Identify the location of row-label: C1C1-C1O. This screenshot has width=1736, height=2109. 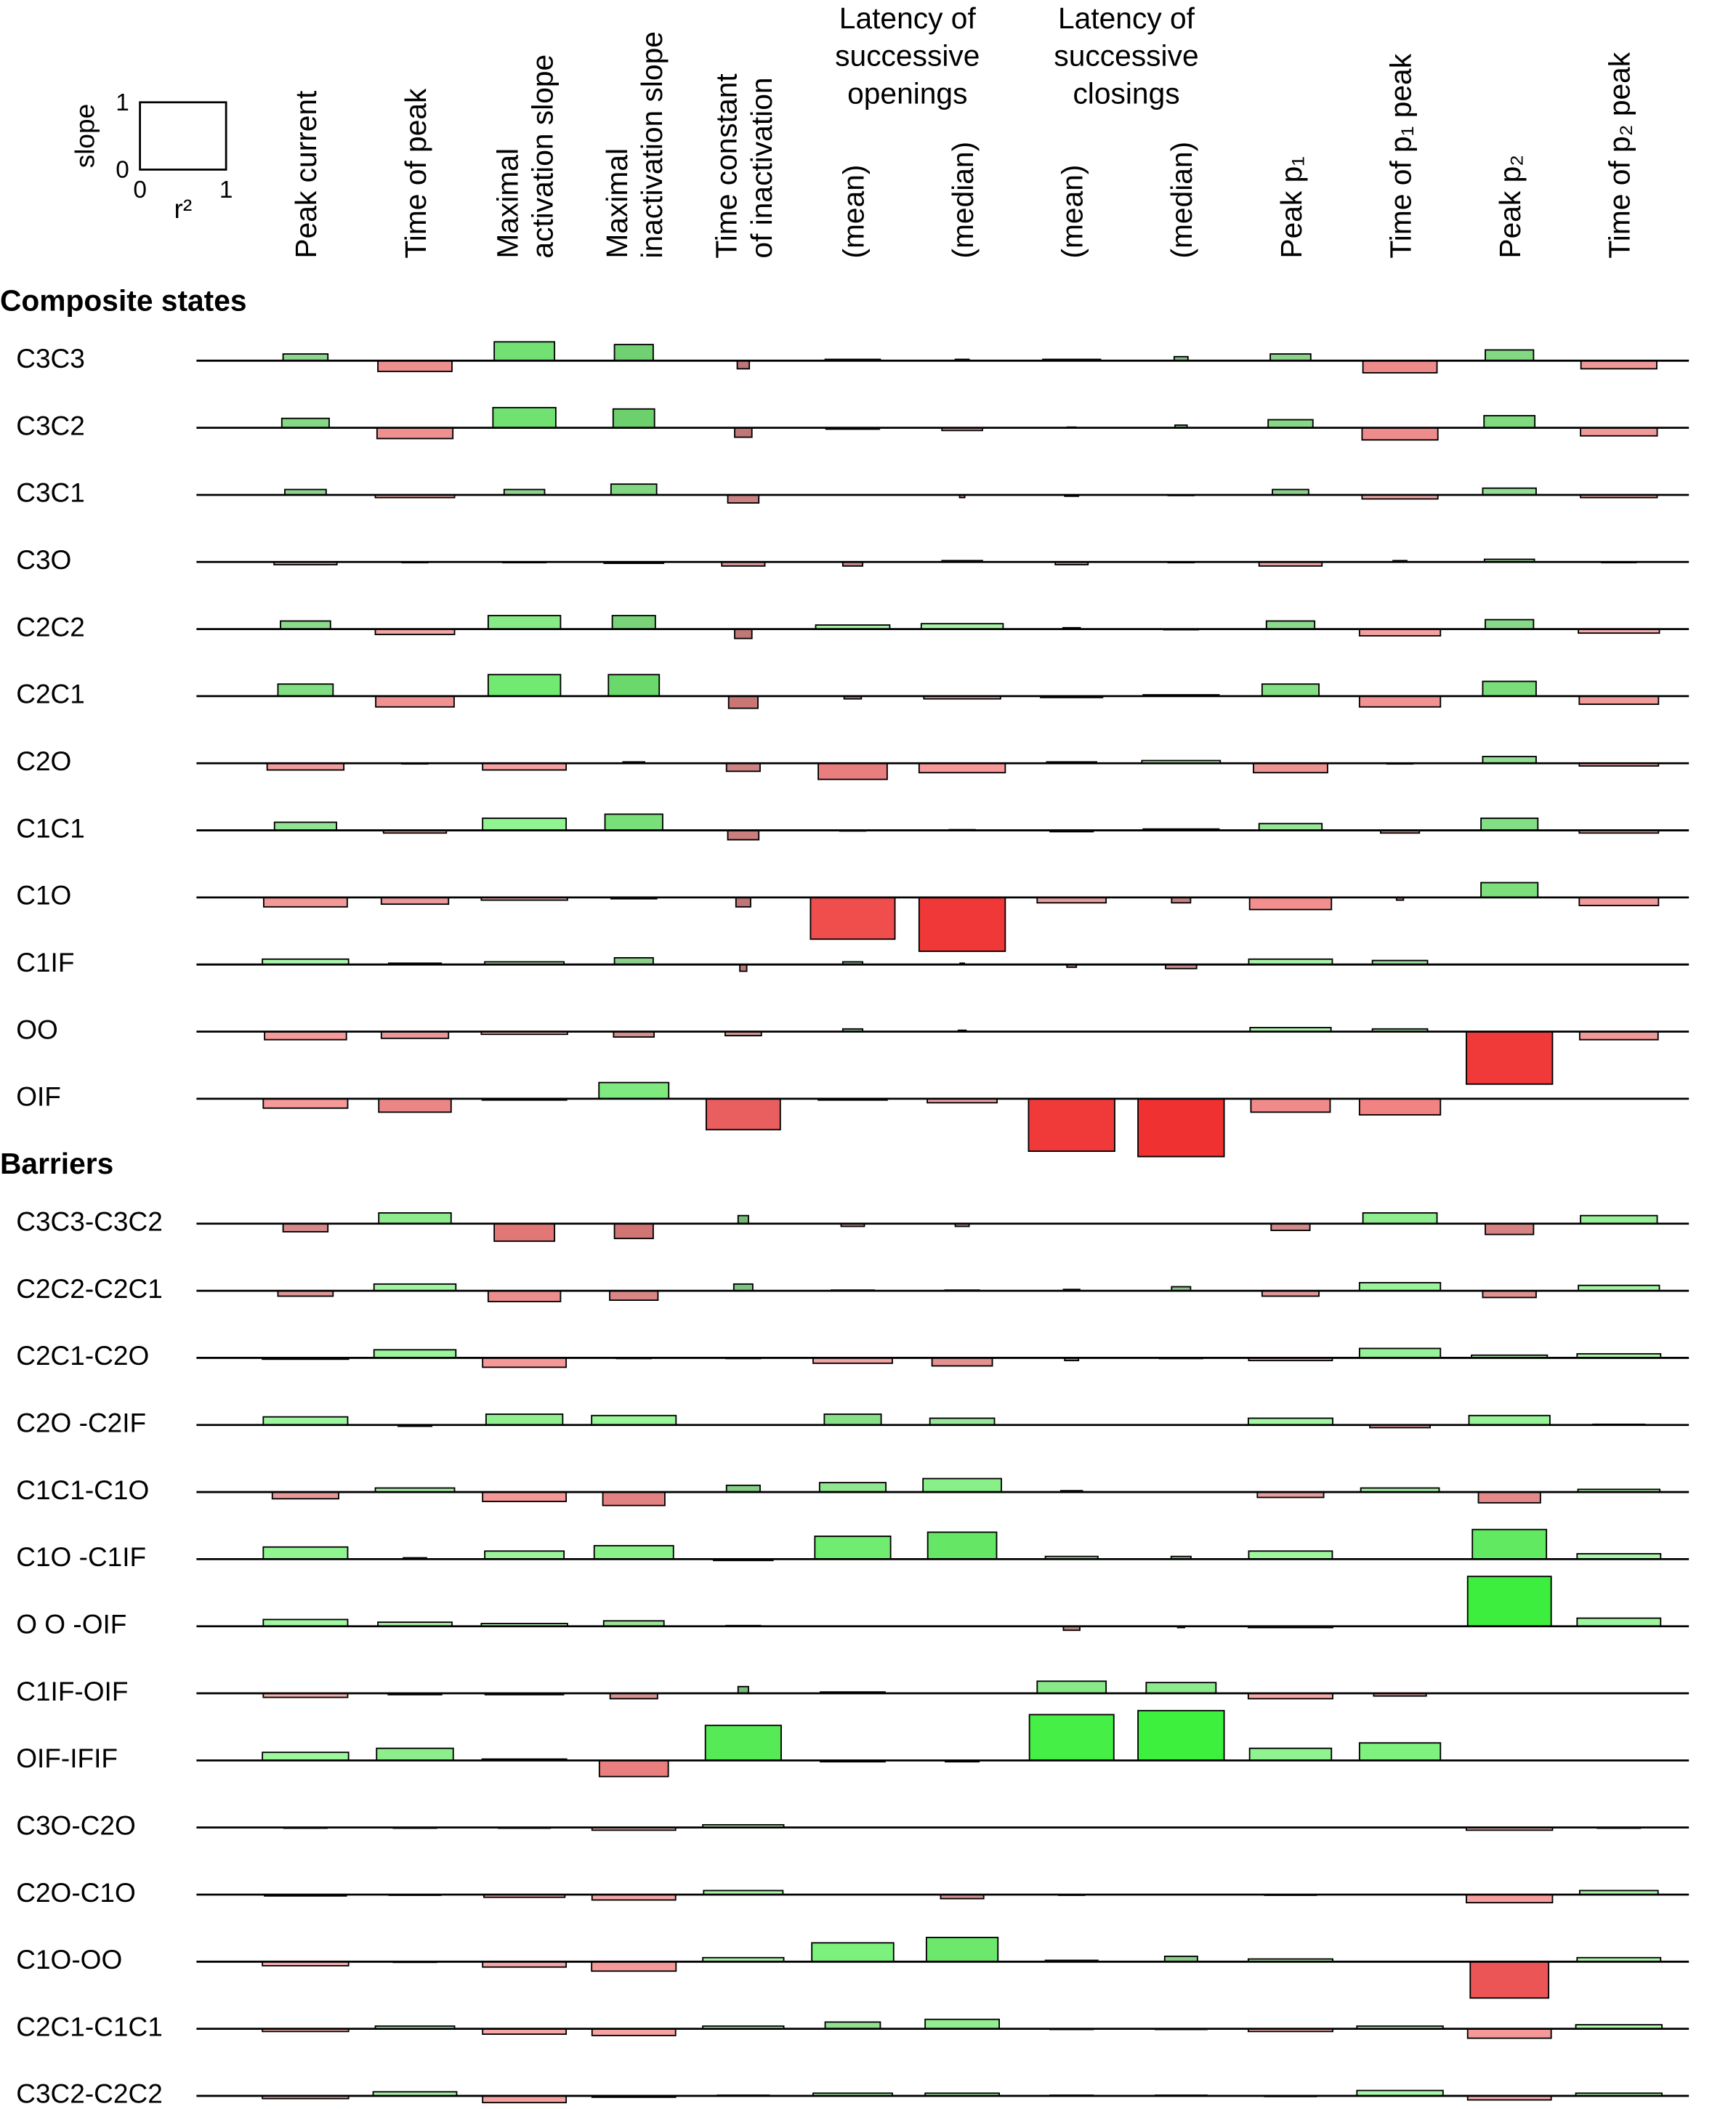
(82, 1490).